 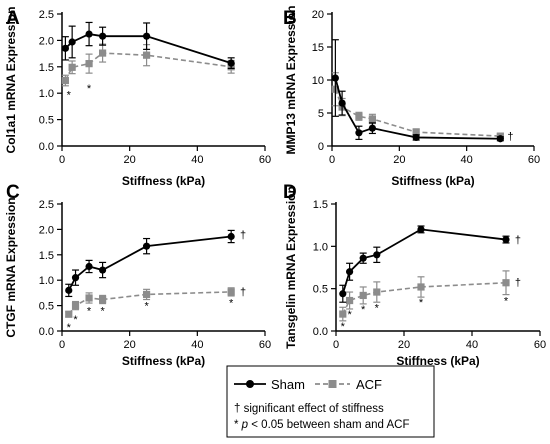 What do you see at coordinates (290, 192) in the screenshot?
I see `panel-letter: D` at bounding box center [290, 192].